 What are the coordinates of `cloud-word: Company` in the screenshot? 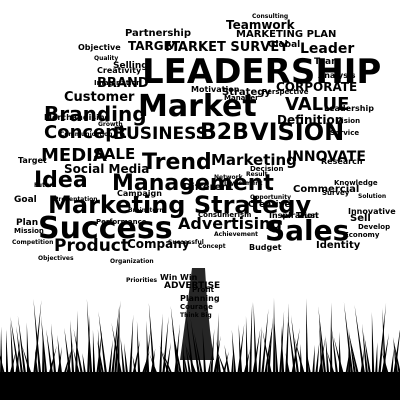 It's located at (158, 244).